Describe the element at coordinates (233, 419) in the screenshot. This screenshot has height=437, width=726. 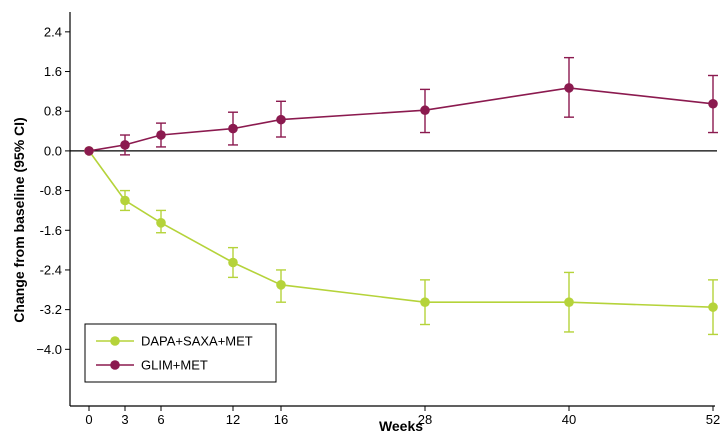
I see `x-tick-label: 12` at that location.